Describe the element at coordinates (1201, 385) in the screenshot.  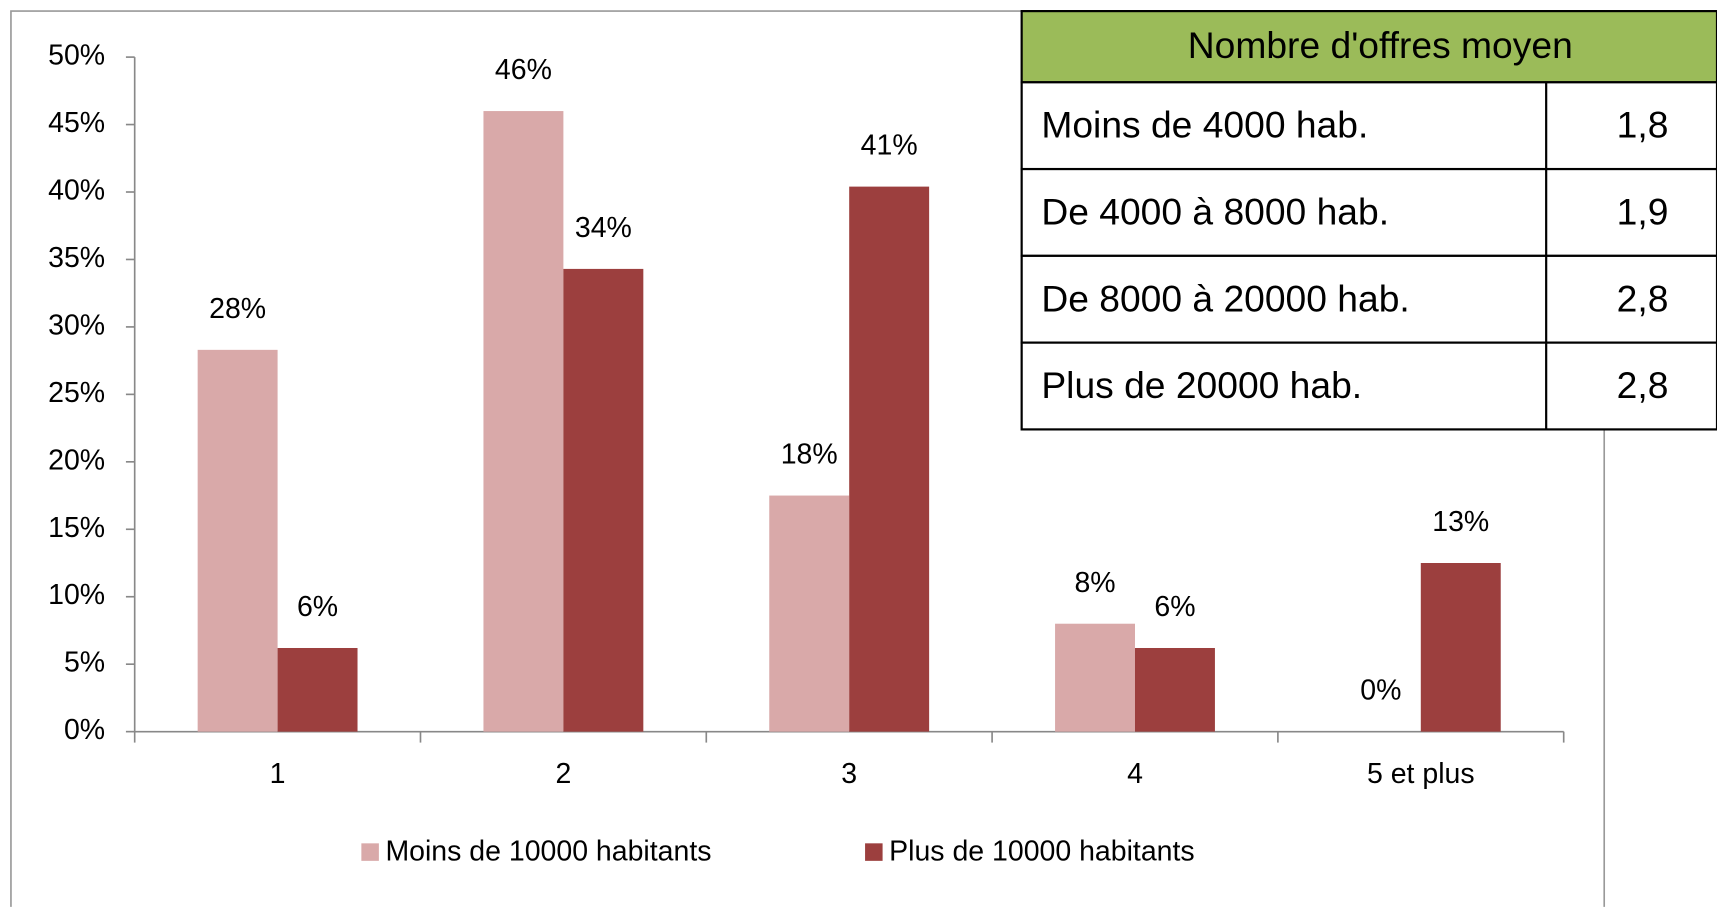
I see `table-cell: Plus de 20000 hab.` at that location.